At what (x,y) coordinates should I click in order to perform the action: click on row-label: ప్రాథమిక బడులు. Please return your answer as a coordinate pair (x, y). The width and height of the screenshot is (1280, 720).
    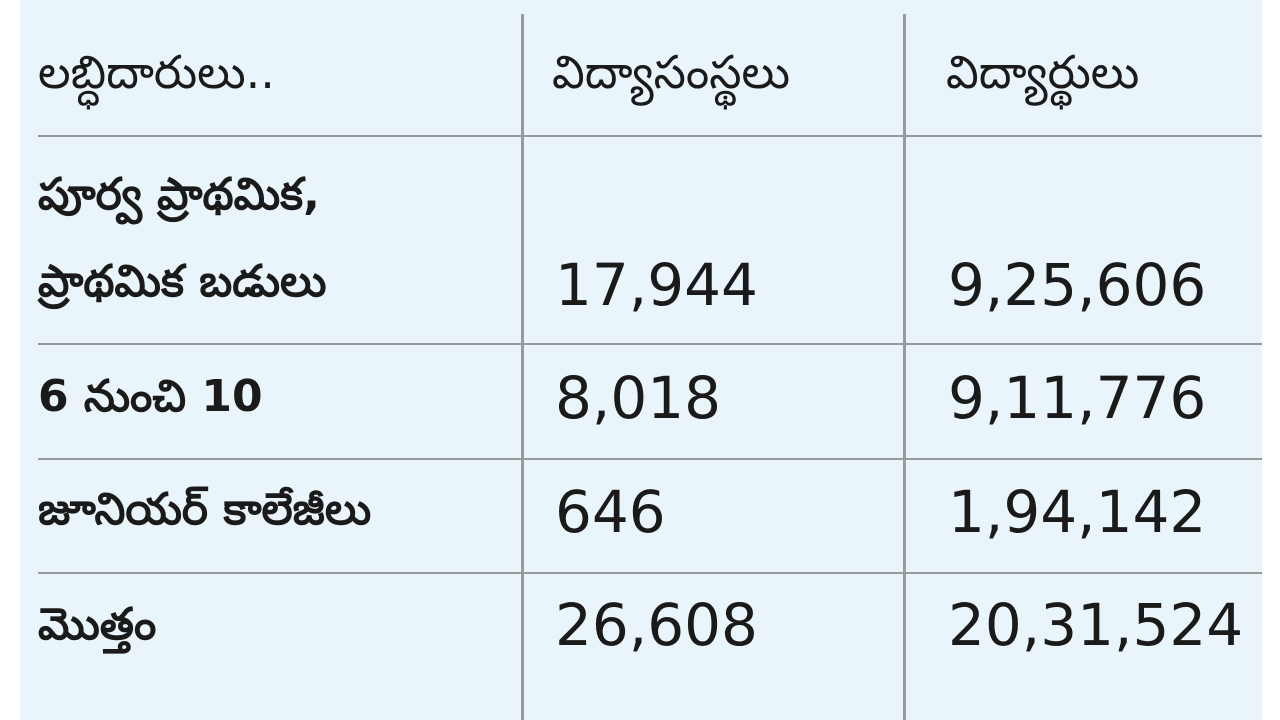
    Looking at the image, I should click on (182, 281).